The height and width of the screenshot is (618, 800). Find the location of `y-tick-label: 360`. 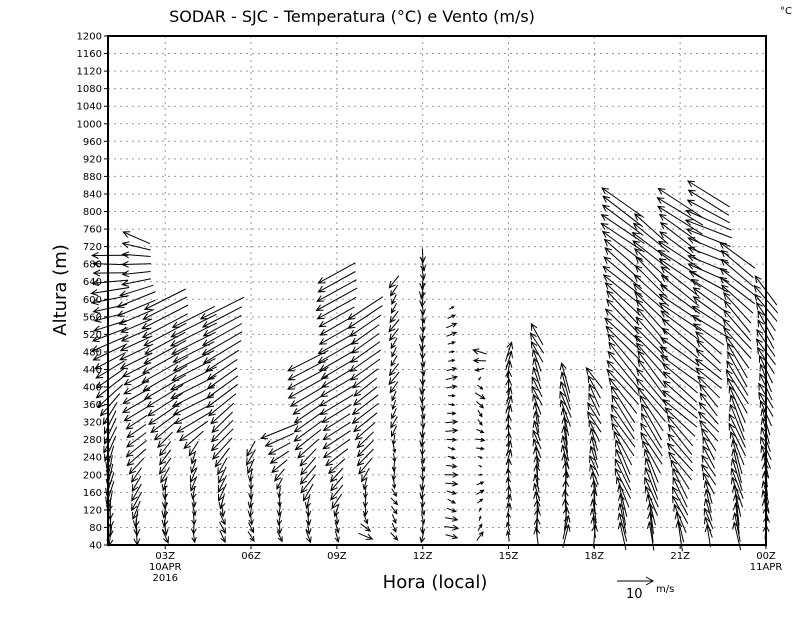

y-tick-label: 360 is located at coordinates (92, 405).